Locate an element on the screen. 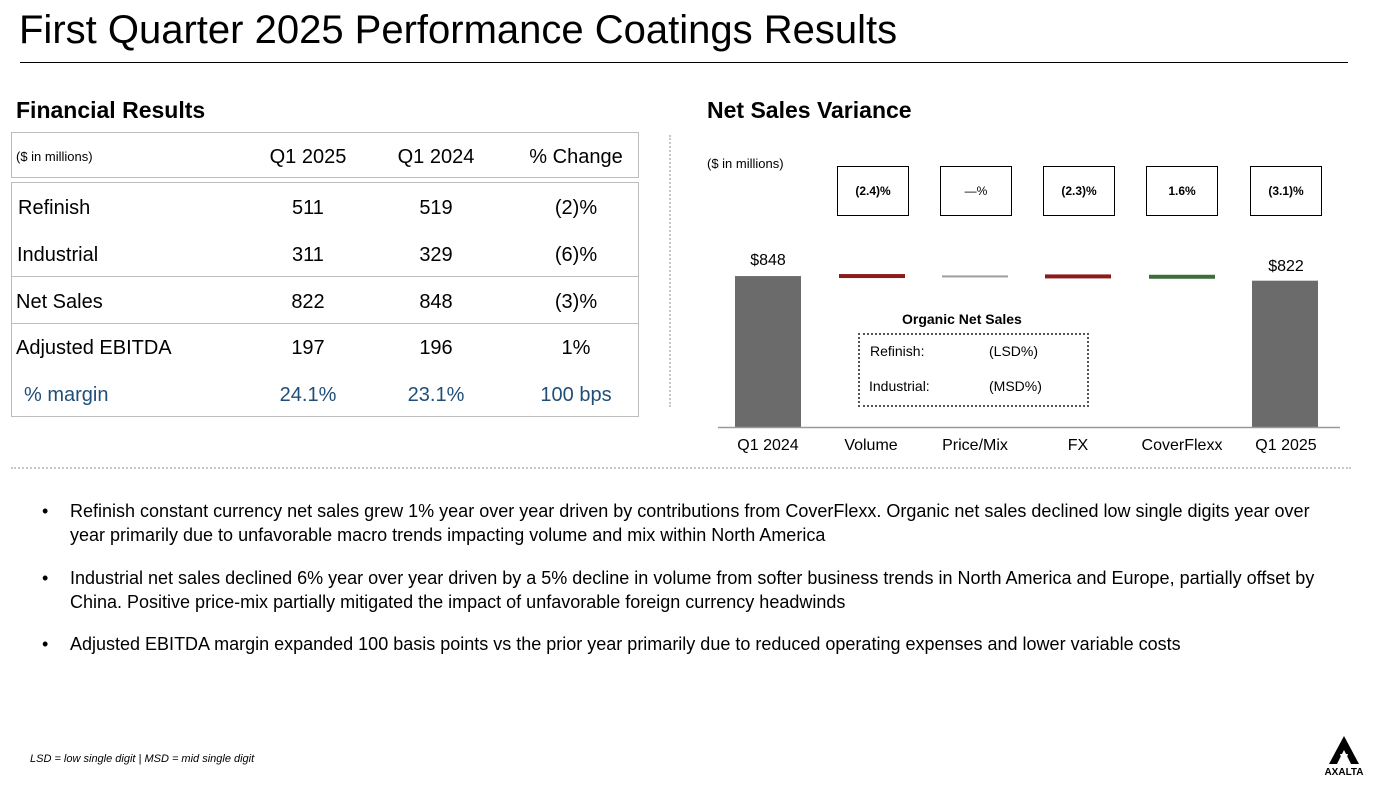  pct-box-price-mix: —% is located at coordinates (976, 191).